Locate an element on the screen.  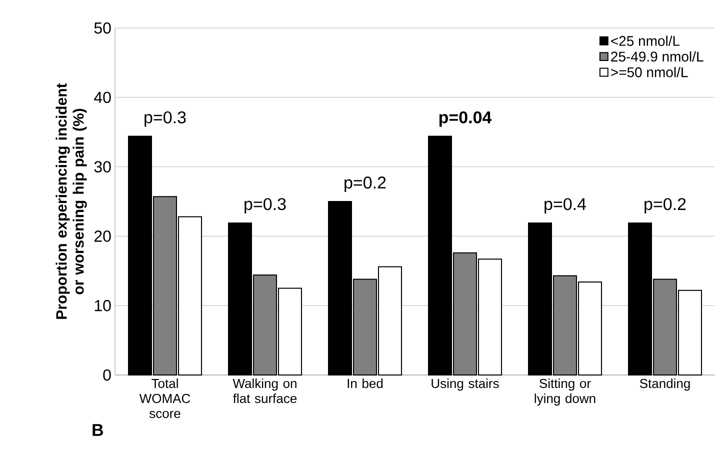
y-axis-title: Proportion experiencing incident or worsening hip pain (%) is located at coordinates (71, 201).